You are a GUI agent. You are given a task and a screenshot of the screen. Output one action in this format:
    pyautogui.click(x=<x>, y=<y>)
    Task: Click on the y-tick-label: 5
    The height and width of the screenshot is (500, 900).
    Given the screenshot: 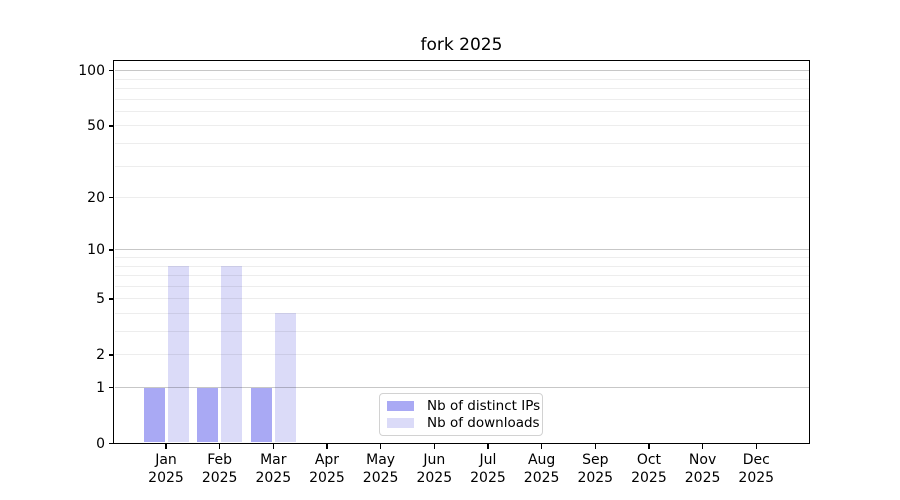 What is the action you would take?
    pyautogui.click(x=100, y=298)
    